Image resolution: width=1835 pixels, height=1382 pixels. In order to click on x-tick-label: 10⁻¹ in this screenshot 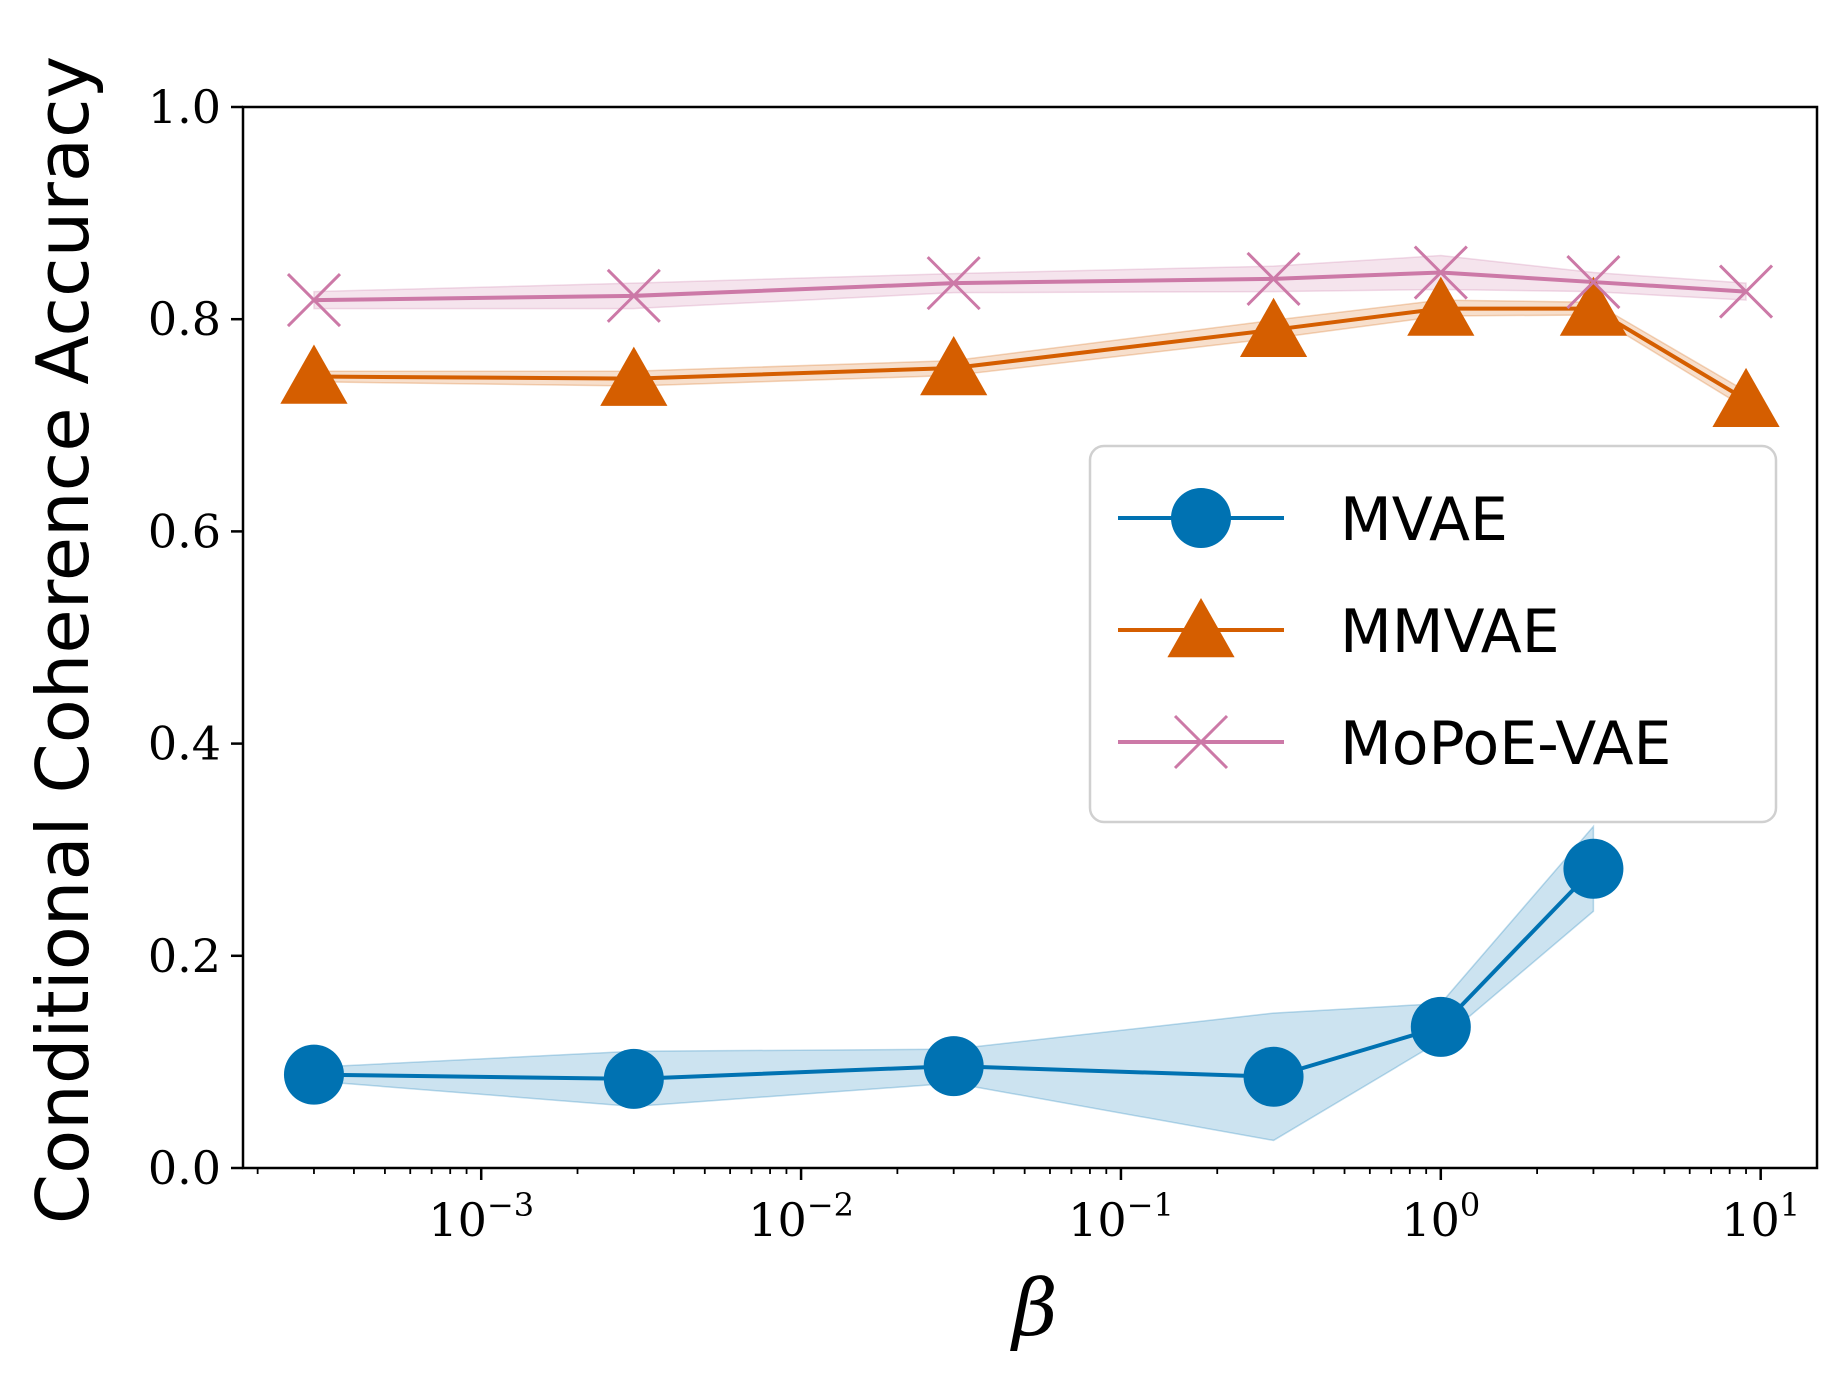, I will do `click(1121, 1216)`.